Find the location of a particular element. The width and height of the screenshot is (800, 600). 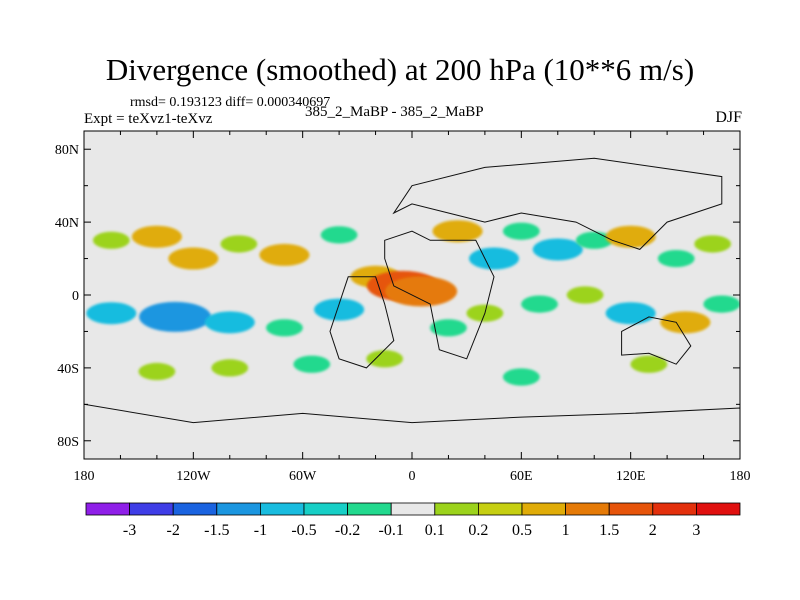

colorbar-label-6: -0.2 is located at coordinates (347, 530).